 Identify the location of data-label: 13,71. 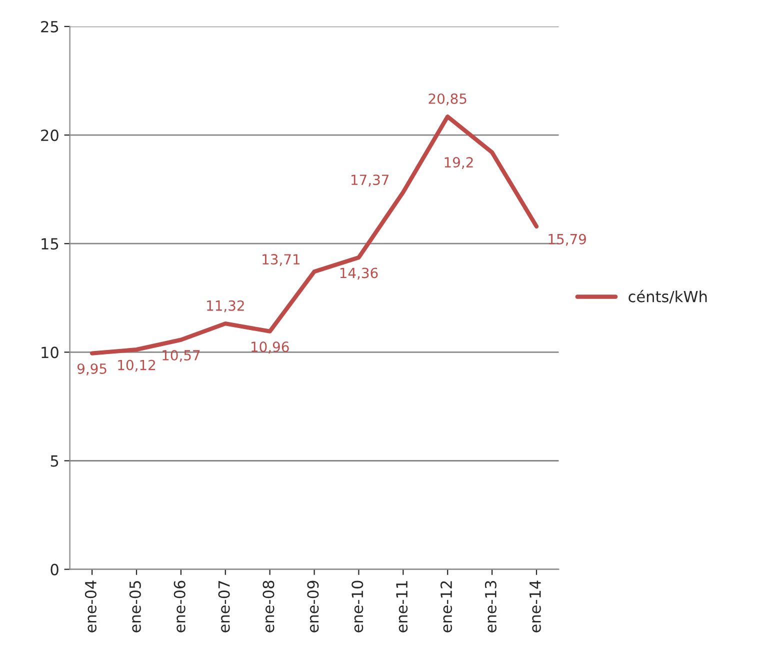
(281, 260).